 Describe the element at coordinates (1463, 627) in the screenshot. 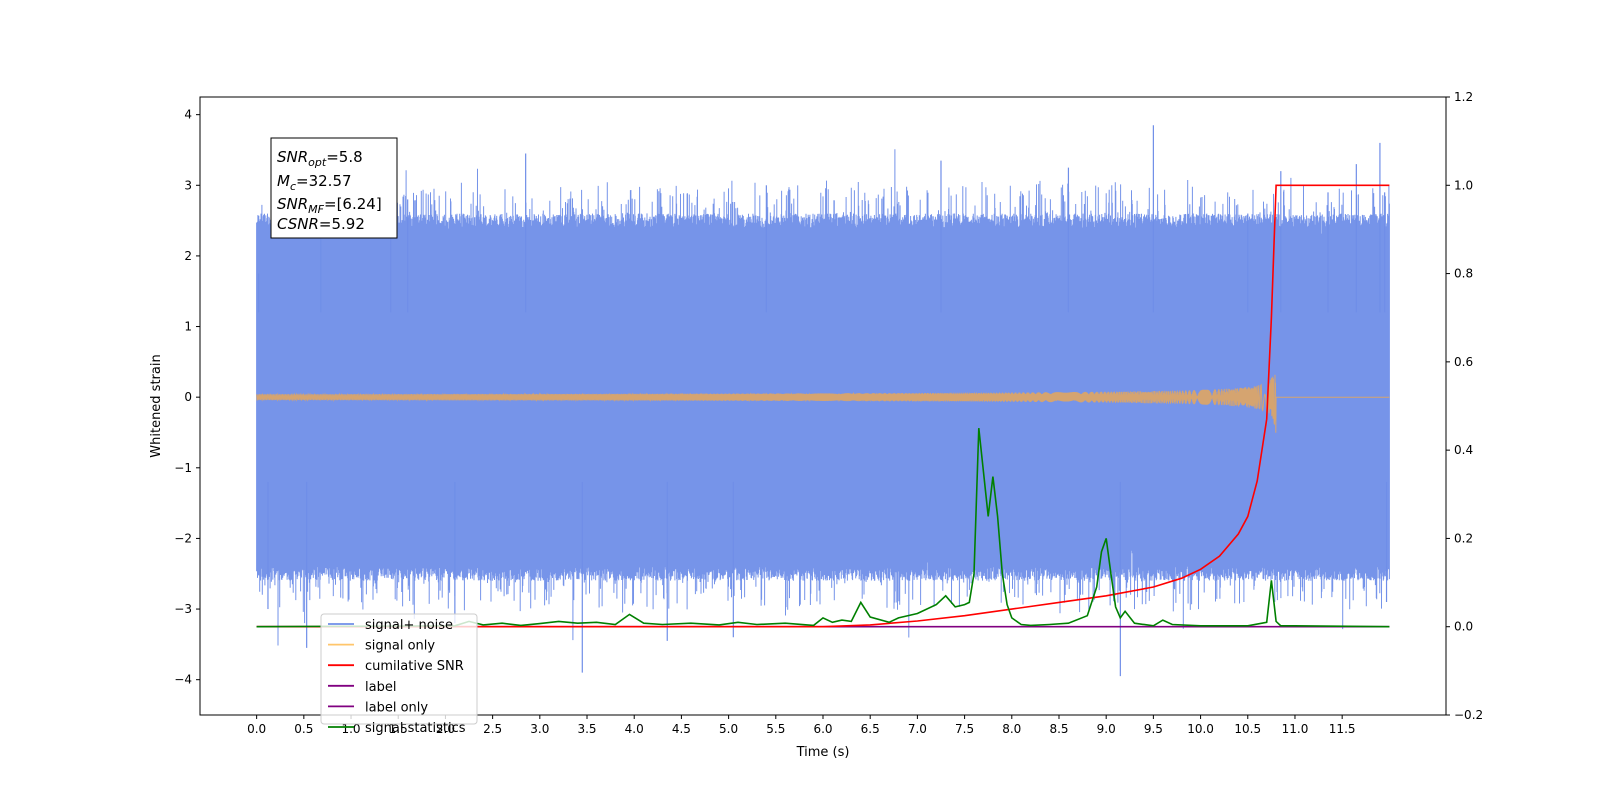

I see `y2-tick-label: 0.0` at that location.